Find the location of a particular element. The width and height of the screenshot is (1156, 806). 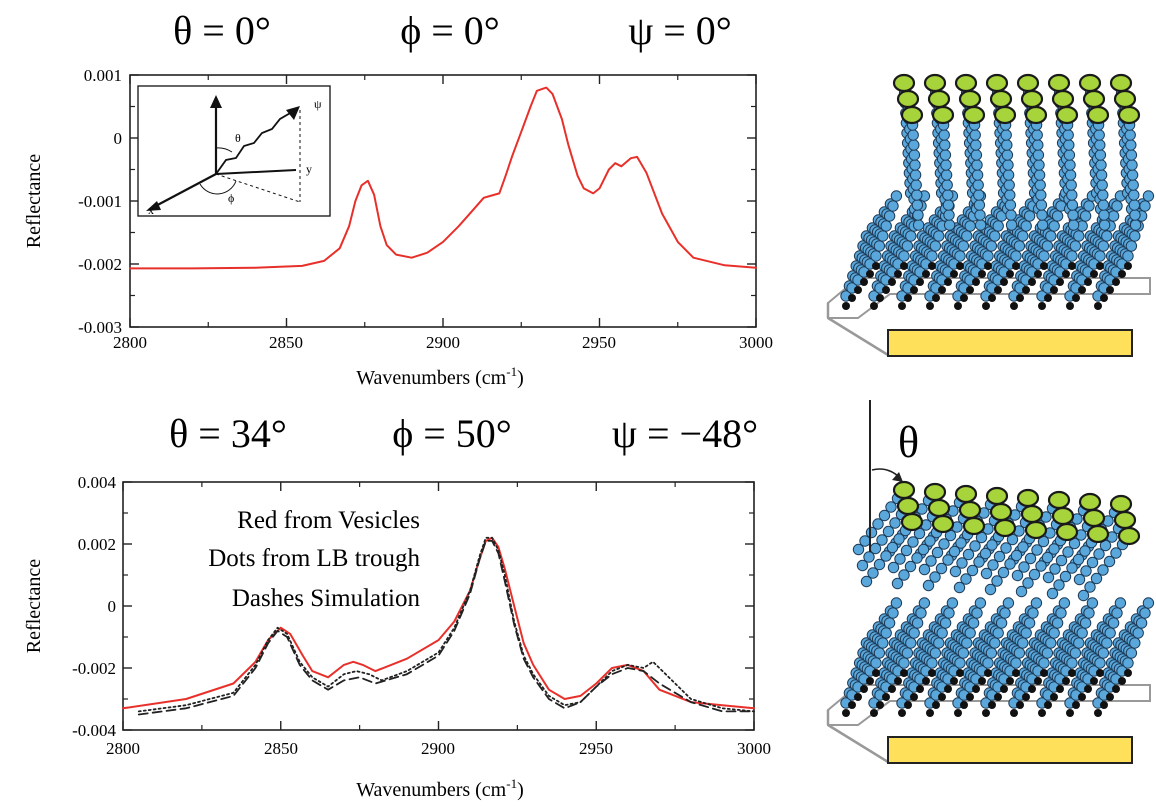

inset-y-axis is located at coordinates (256, 172).